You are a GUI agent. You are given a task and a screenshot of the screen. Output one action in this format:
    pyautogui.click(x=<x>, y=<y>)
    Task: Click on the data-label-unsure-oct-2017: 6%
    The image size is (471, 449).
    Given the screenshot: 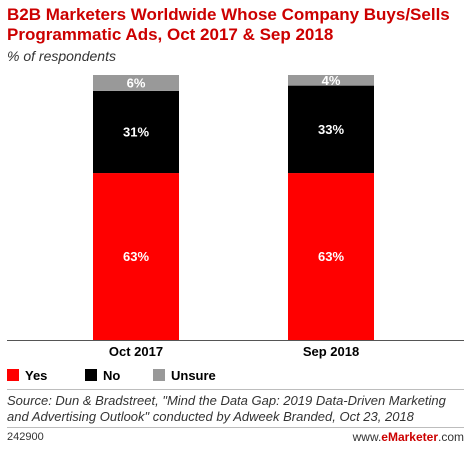 What is the action you would take?
    pyautogui.click(x=136, y=82)
    